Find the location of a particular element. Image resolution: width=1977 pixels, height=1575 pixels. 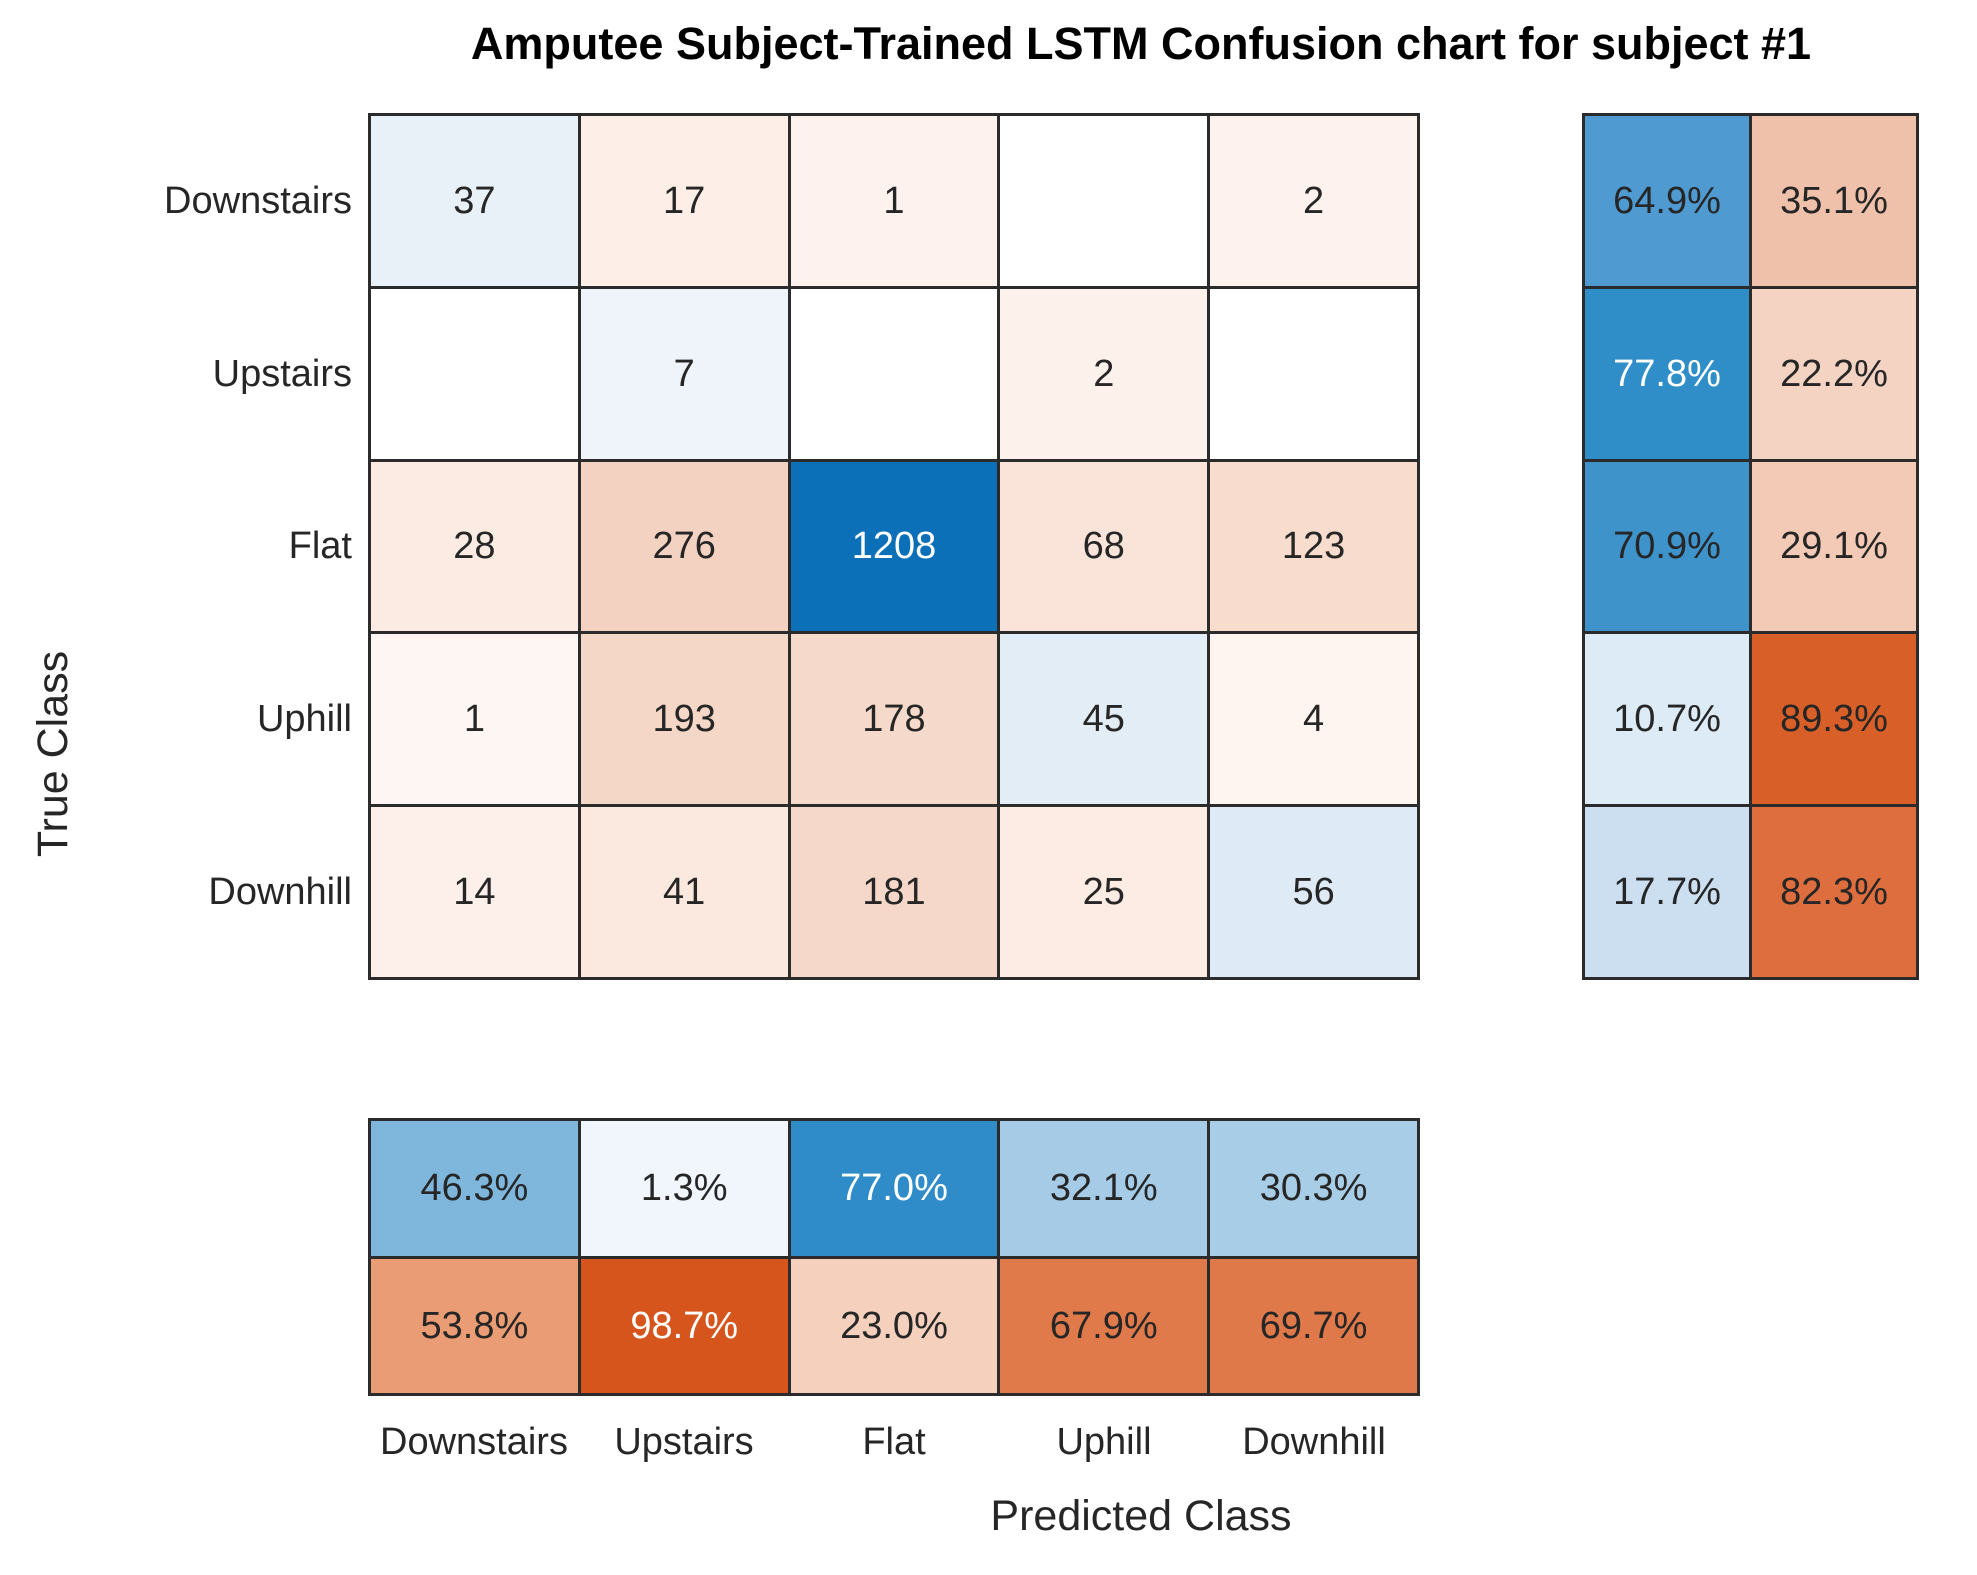

matrix-cell-r1c2 is located at coordinates (894, 373).